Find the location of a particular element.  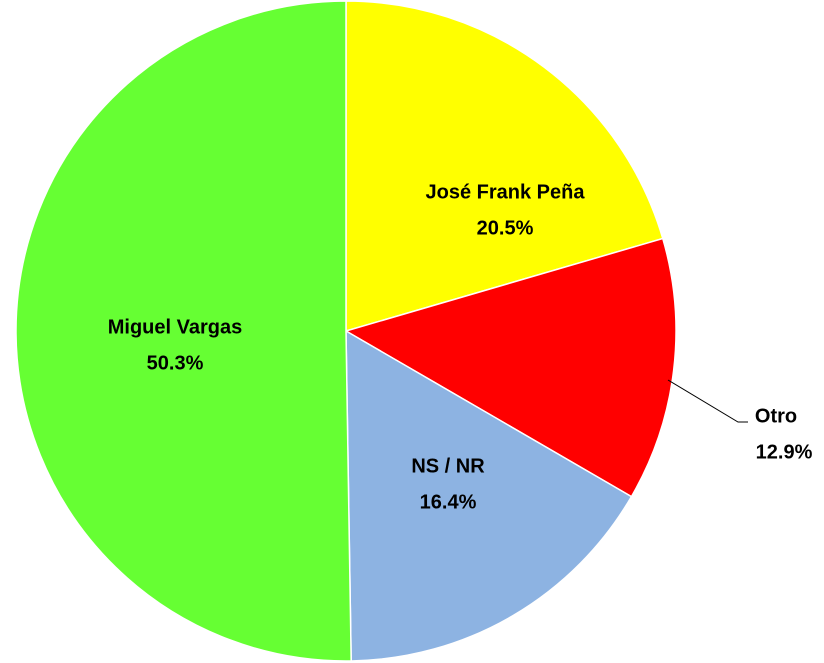

slice-value: 16.4% is located at coordinates (448, 502).